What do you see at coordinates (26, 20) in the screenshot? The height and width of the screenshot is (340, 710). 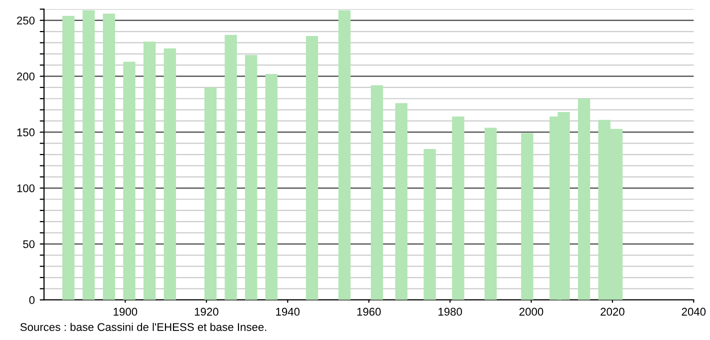 I see `y-tick-label: 250` at bounding box center [26, 20].